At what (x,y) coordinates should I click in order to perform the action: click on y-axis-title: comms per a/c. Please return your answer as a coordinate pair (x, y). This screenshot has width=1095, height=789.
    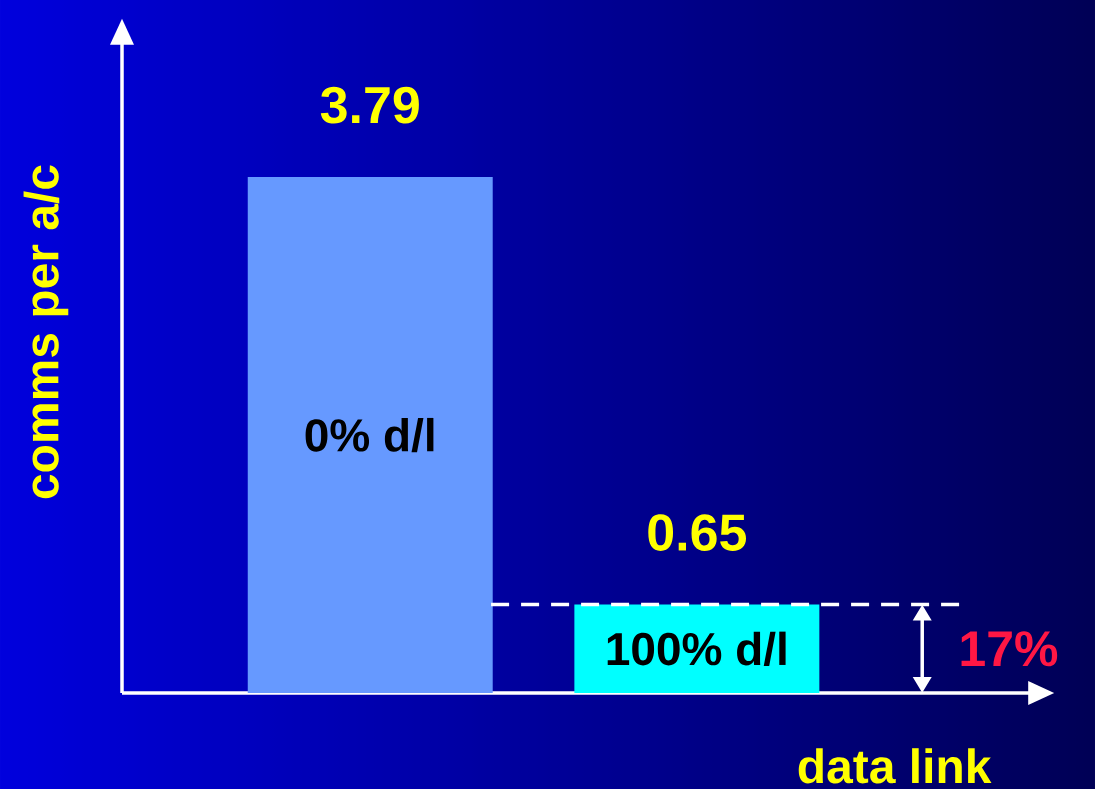
    Looking at the image, I should click on (46, 332).